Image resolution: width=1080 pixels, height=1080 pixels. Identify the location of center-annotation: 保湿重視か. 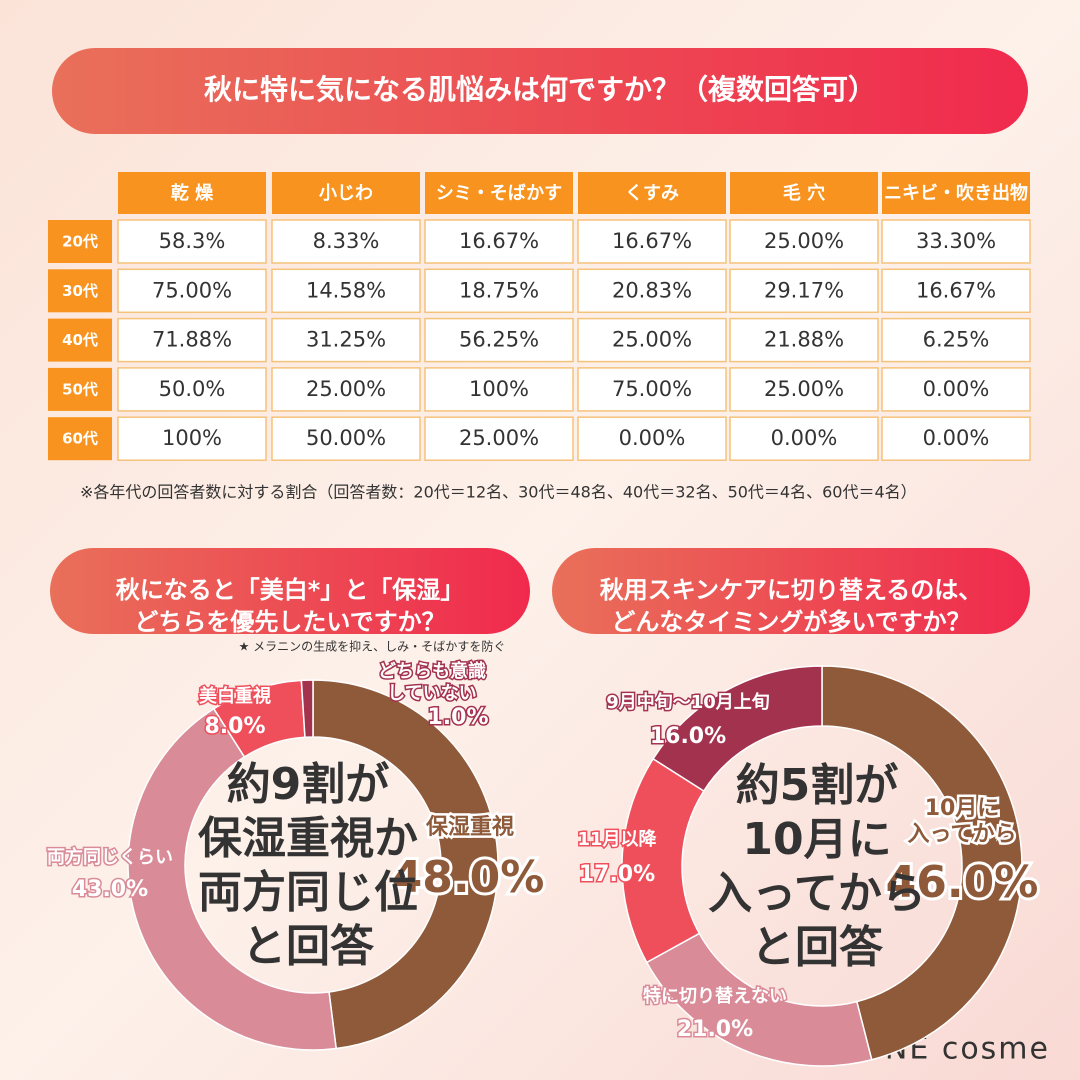
(308, 838).